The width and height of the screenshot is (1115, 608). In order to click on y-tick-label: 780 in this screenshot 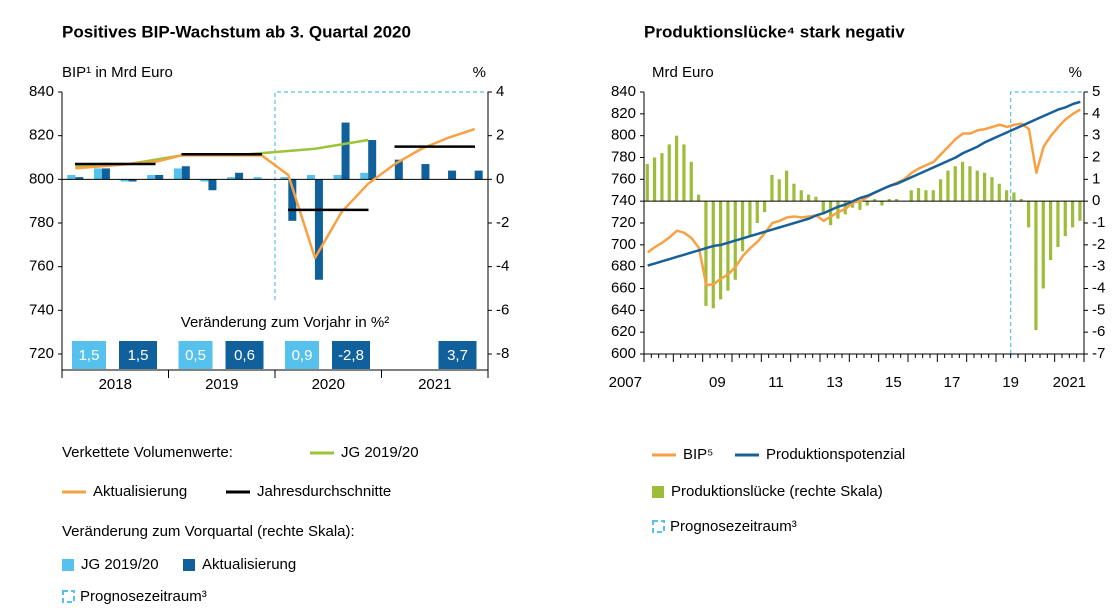, I will do `click(41, 222)`.